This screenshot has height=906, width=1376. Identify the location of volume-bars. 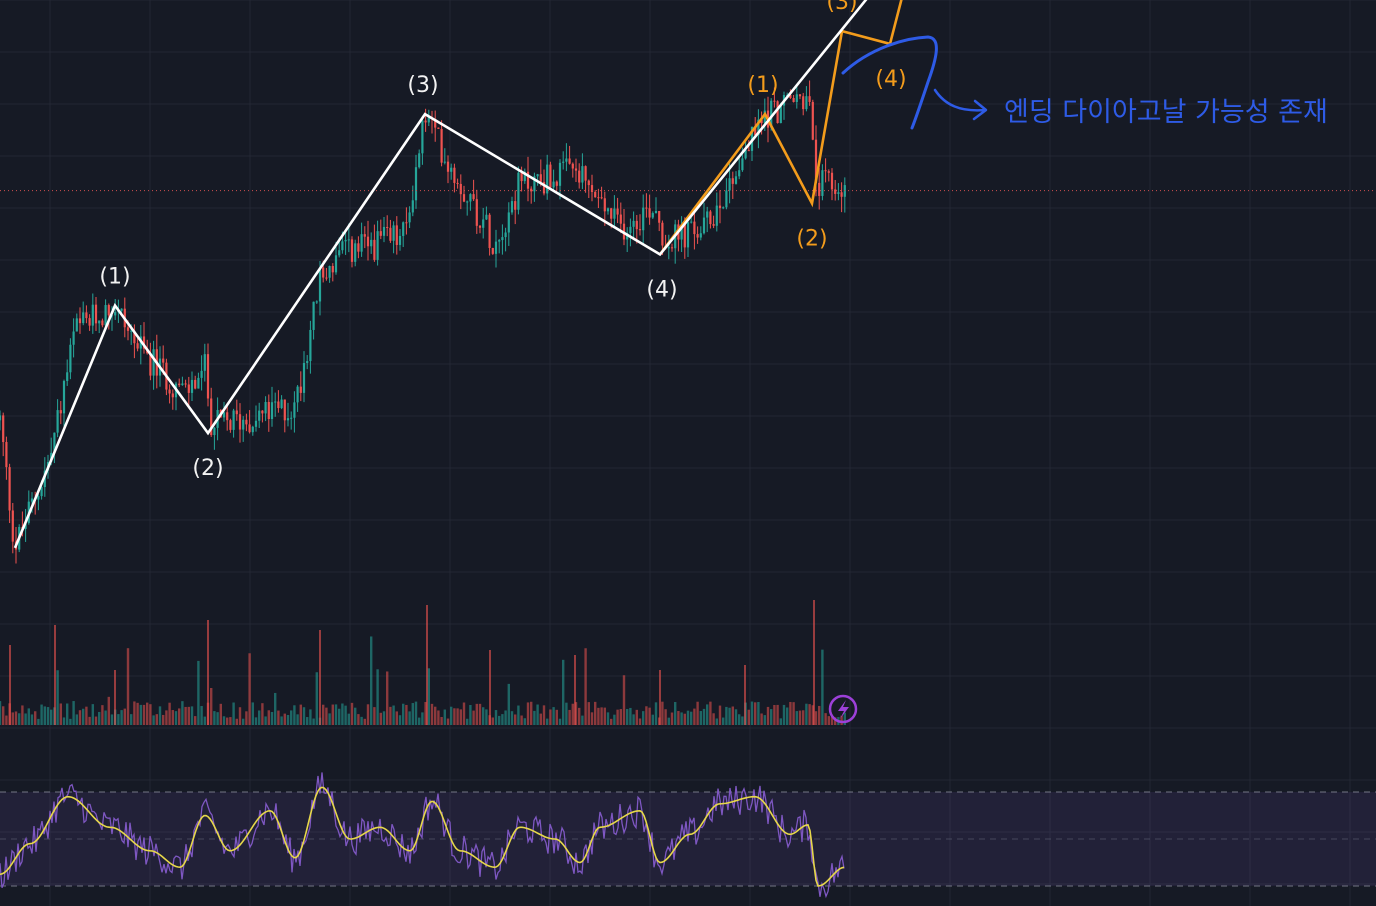
(423, 662).